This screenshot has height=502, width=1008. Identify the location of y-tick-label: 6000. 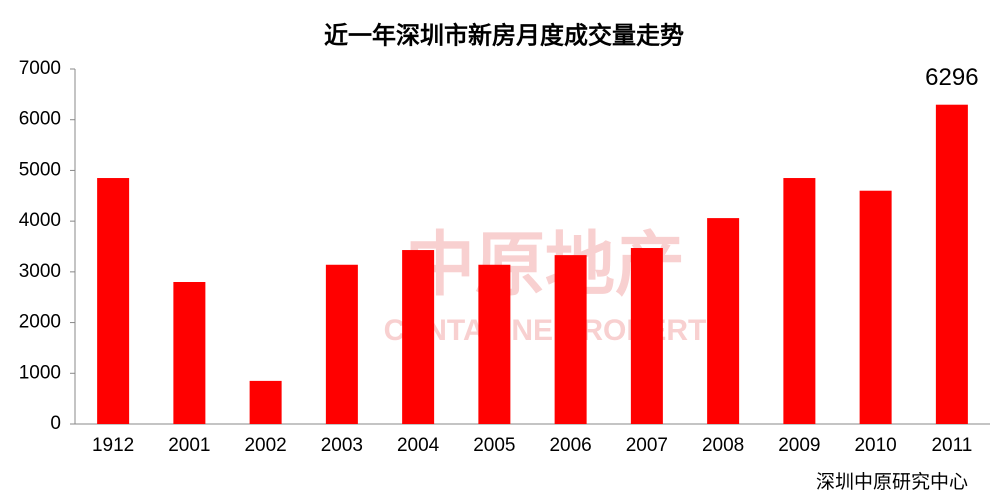
(40, 119).